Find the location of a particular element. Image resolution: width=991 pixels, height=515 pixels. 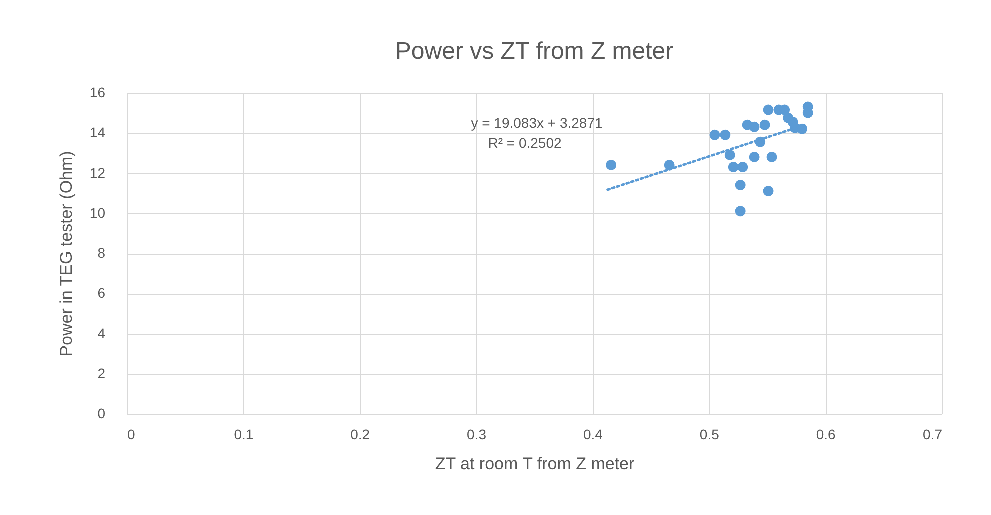

y-tick-label: 2 is located at coordinates (102, 373).